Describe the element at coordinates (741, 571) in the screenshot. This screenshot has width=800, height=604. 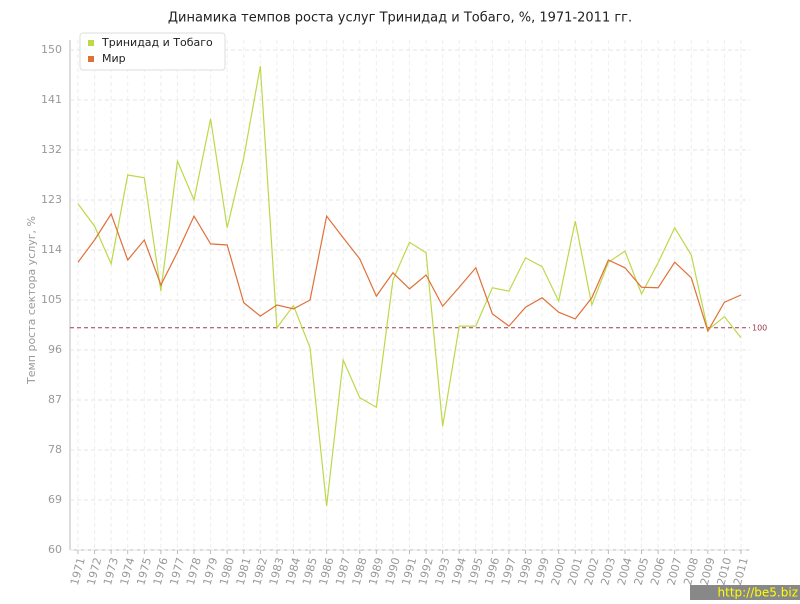
I see `x-tick-label: 2011` at that location.